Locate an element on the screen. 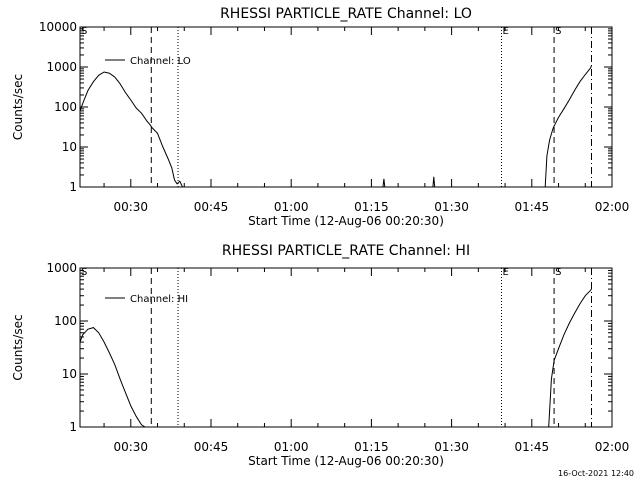 This screenshot has width=640, height=480. chart-title: RHESSI PARTICLE_RATE Channel: HI is located at coordinates (346, 251).